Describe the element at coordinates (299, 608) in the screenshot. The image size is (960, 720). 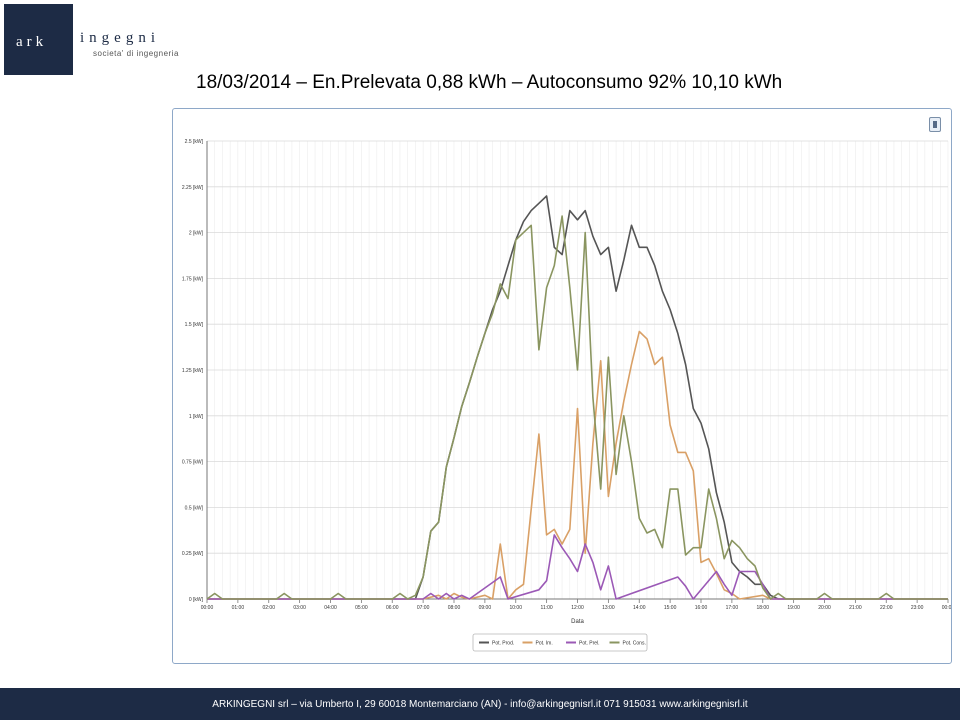
I see `x-tick-label: 03:00` at that location.